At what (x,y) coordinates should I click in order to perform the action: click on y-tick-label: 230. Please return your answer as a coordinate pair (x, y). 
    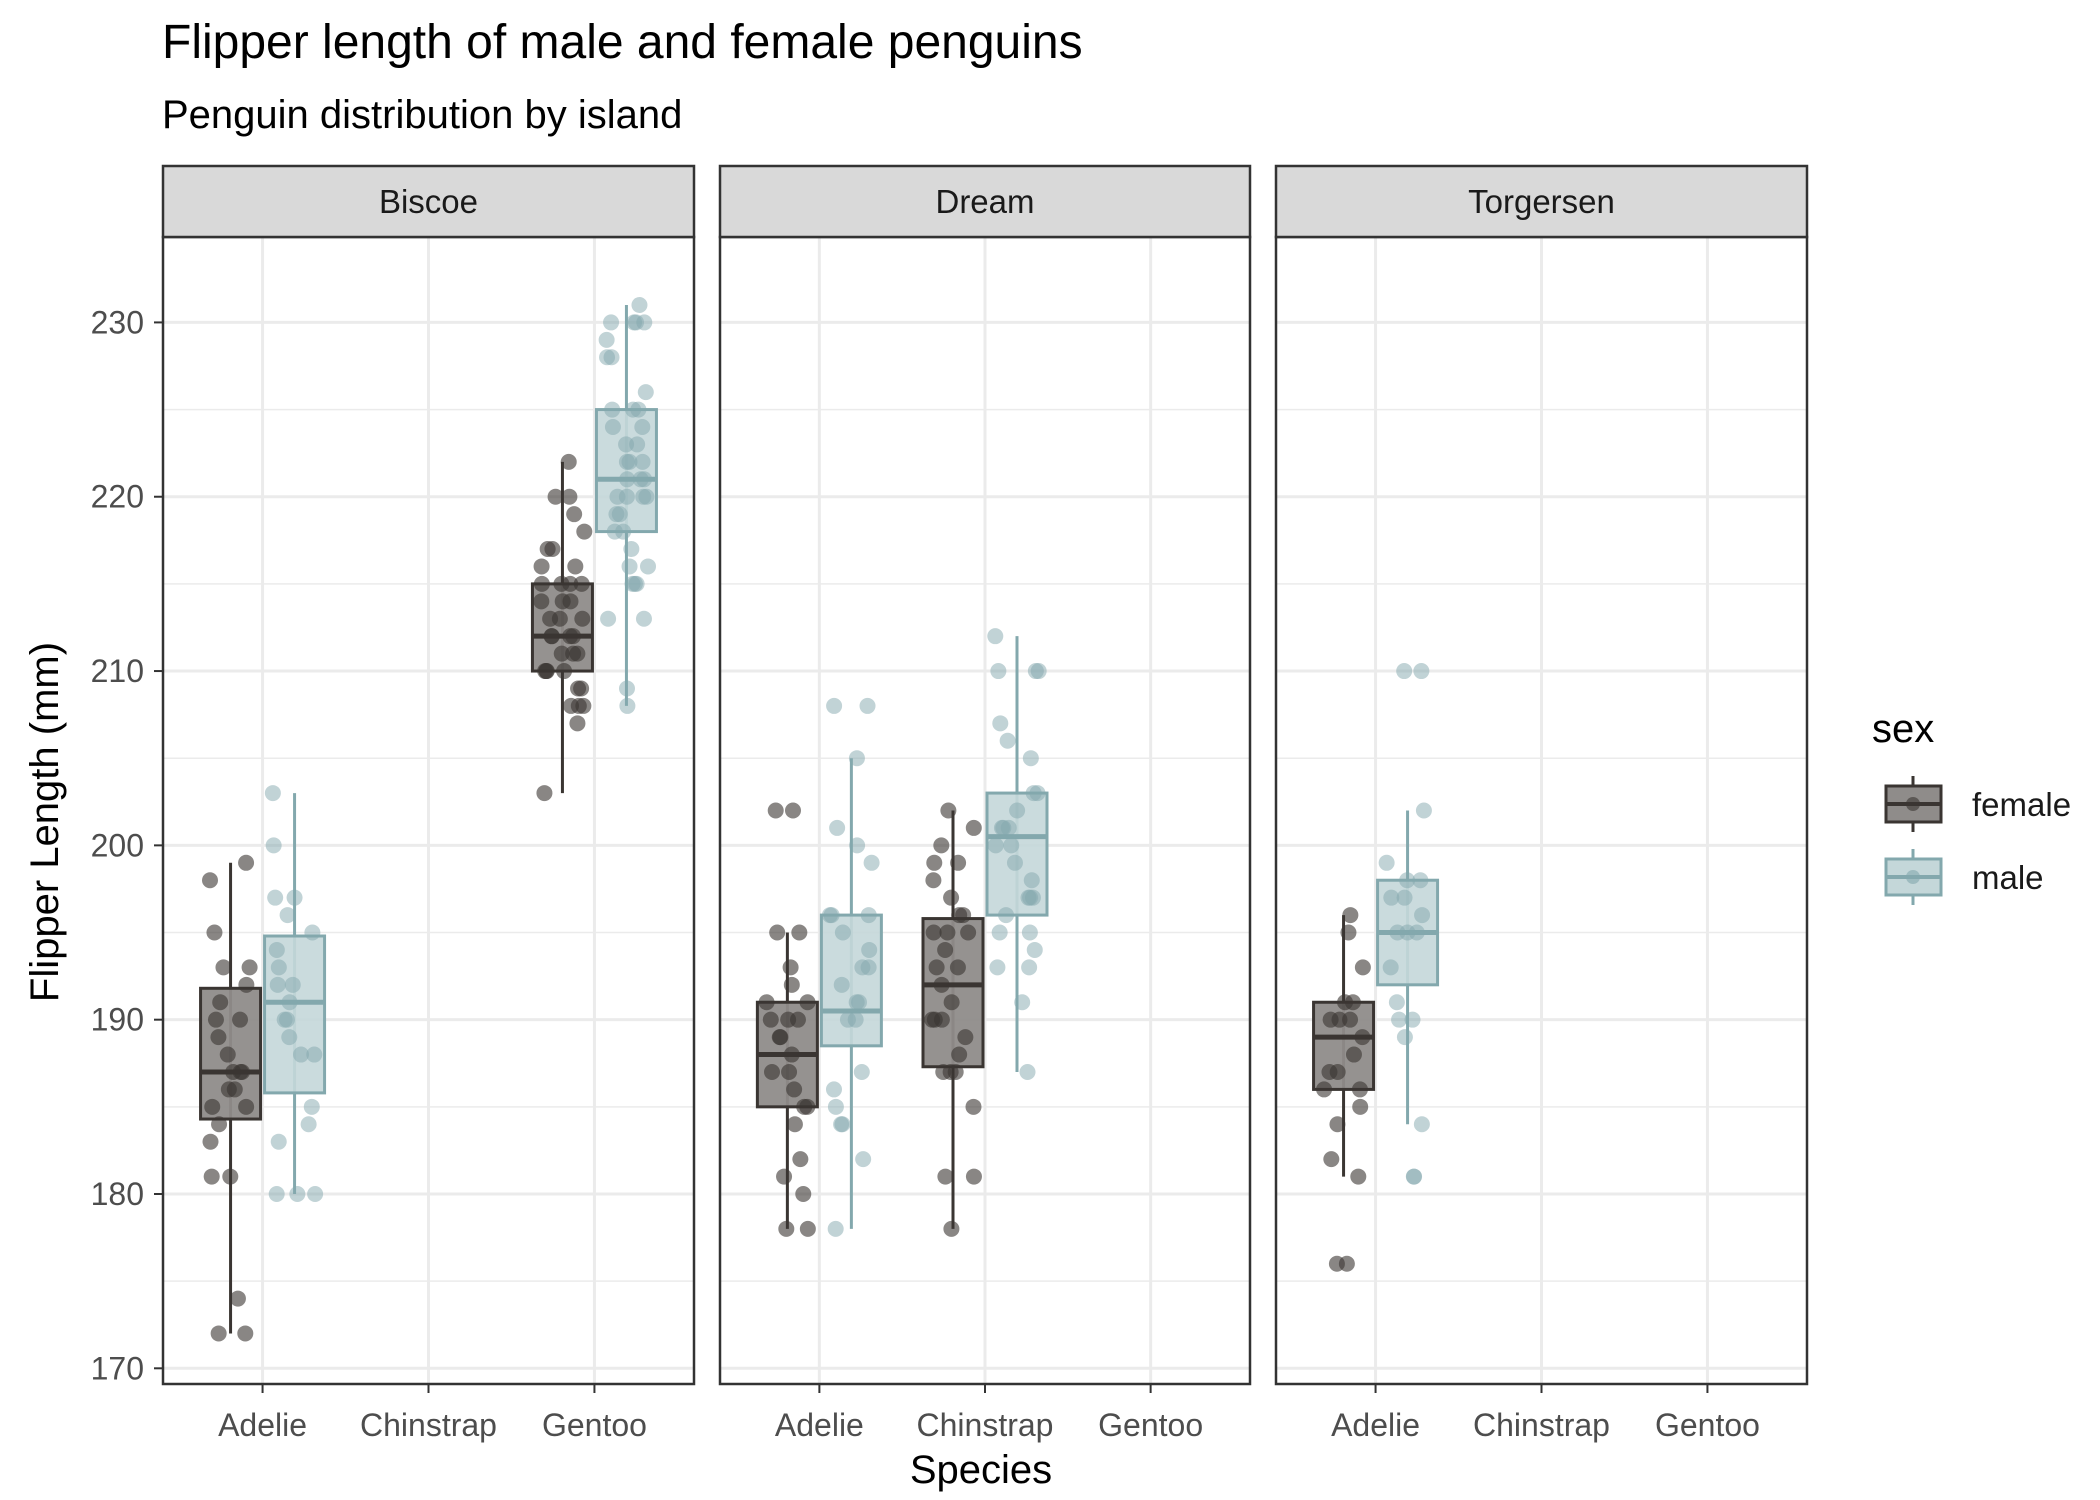
    Looking at the image, I should click on (117, 322).